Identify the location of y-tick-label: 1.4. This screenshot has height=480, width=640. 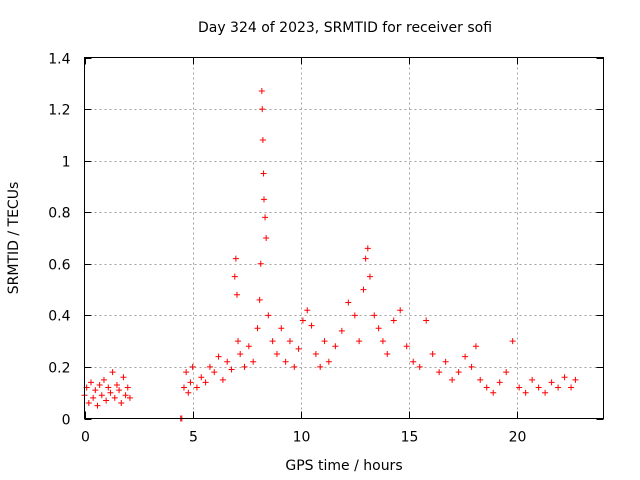
(59, 60).